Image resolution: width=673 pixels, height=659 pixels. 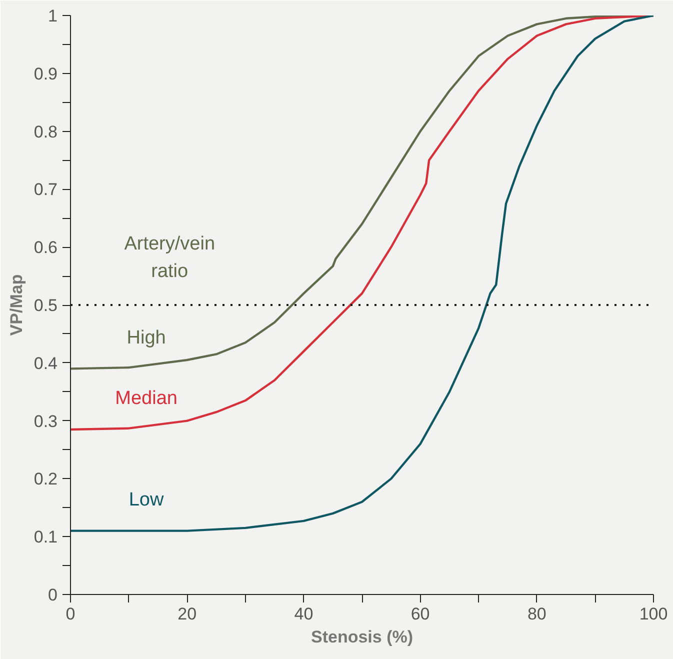 I want to click on x-tick-label: 20, so click(x=187, y=614).